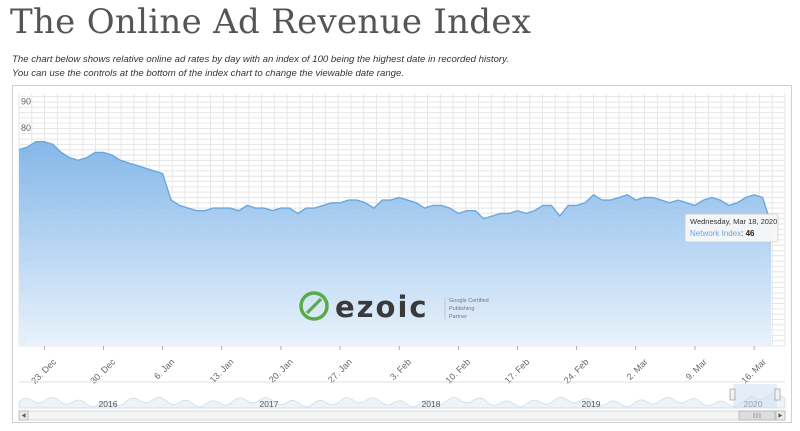 The height and width of the screenshot is (431, 800). Describe the element at coordinates (461, 309) in the screenshot. I see `partner-badge-line-2: Publishing` at that location.